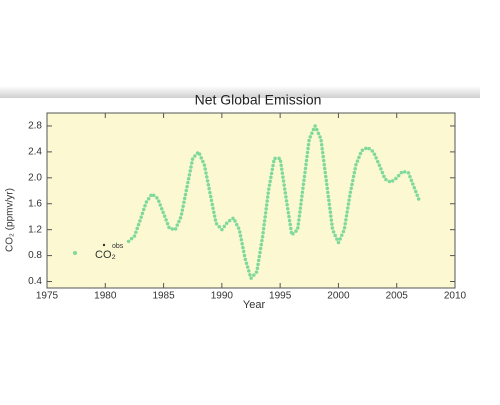 The image size is (500, 405). I want to click on x-tick-label: 2000, so click(338, 296).